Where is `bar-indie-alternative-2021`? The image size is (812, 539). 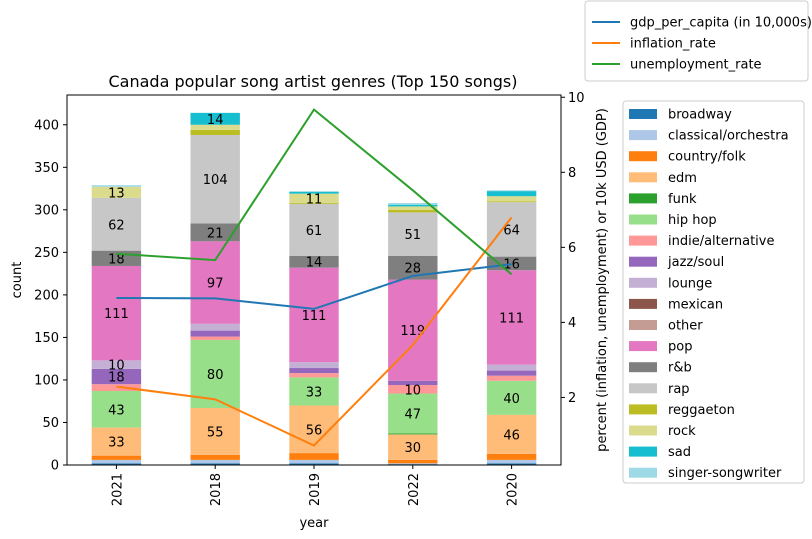
bar-indie-alternative-2021 is located at coordinates (116, 387).